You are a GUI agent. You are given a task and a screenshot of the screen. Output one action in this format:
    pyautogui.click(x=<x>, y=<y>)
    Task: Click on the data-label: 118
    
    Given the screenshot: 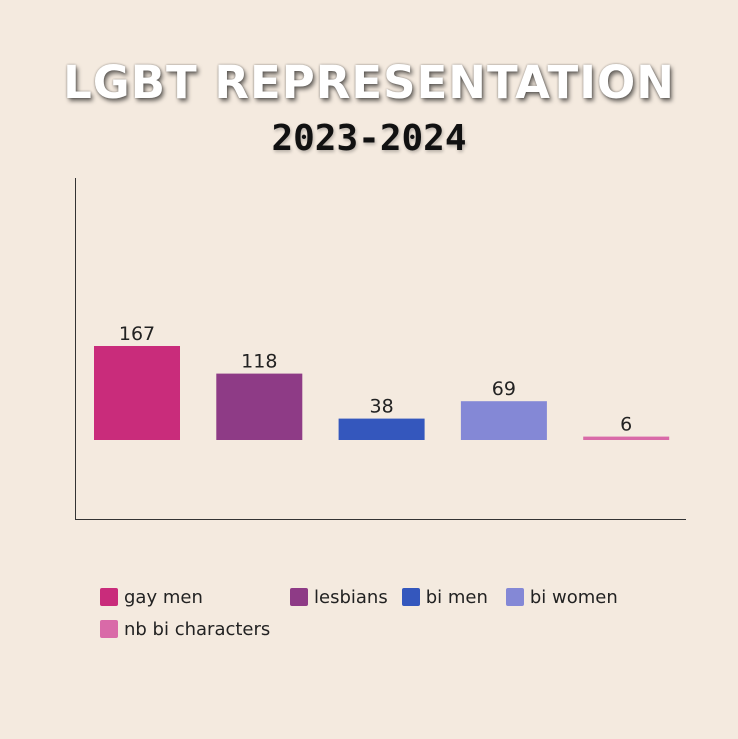 What is the action you would take?
    pyautogui.click(x=259, y=362)
    